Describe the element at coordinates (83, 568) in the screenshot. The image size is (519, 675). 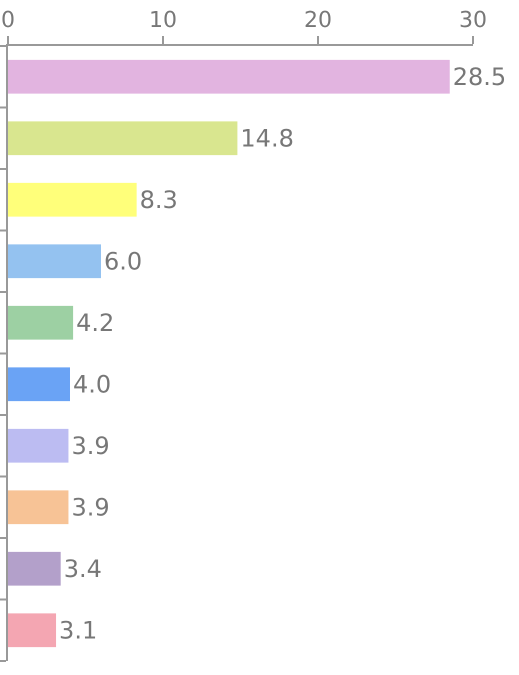
I see `data-label: 3.4` at that location.